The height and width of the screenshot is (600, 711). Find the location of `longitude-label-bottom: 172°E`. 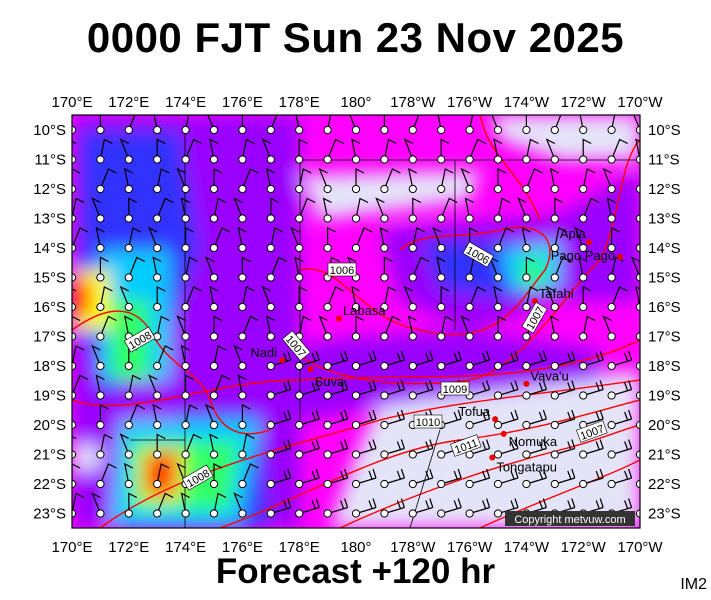

longitude-label-bottom: 172°E is located at coordinates (128, 547).